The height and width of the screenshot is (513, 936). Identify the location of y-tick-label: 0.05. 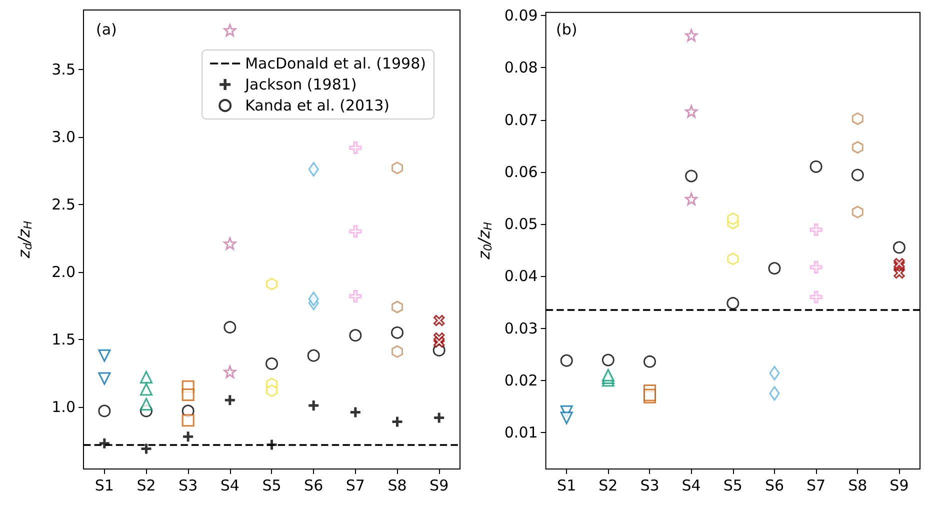
(521, 224).